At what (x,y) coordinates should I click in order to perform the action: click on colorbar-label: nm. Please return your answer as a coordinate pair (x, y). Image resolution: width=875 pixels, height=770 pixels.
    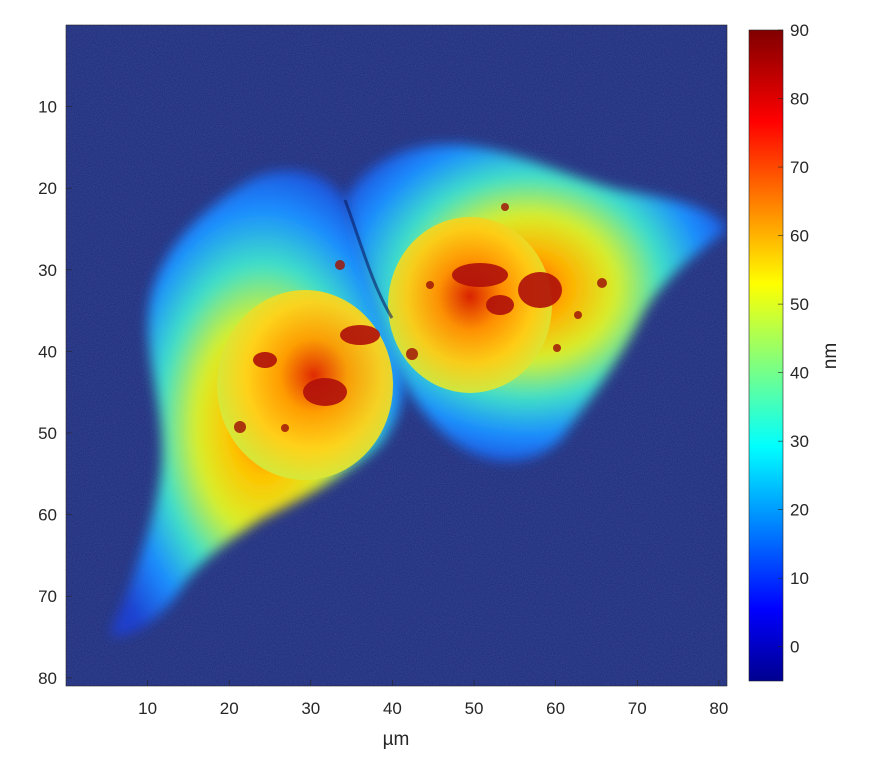
    Looking at the image, I should click on (830, 356).